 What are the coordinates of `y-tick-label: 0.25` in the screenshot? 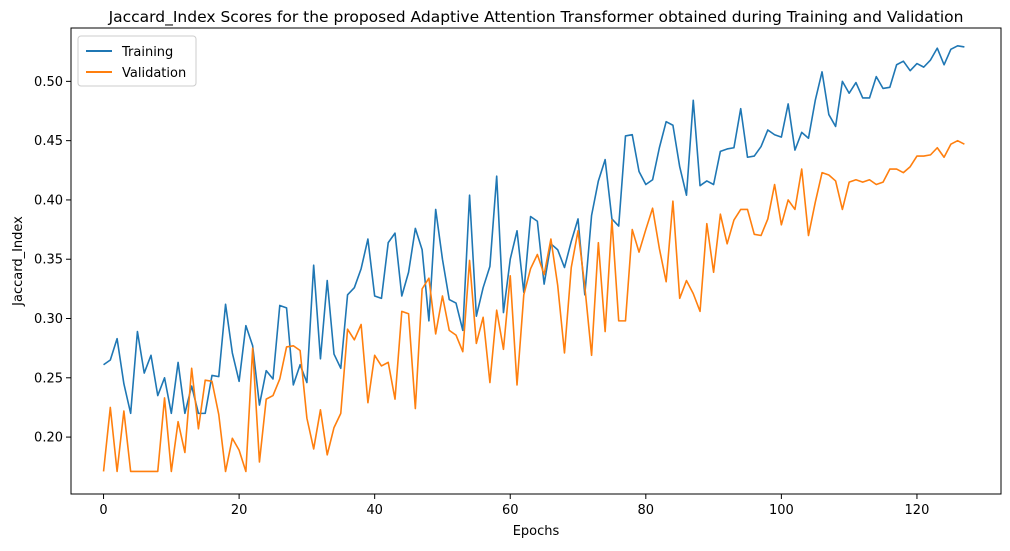 It's located at (48, 378).